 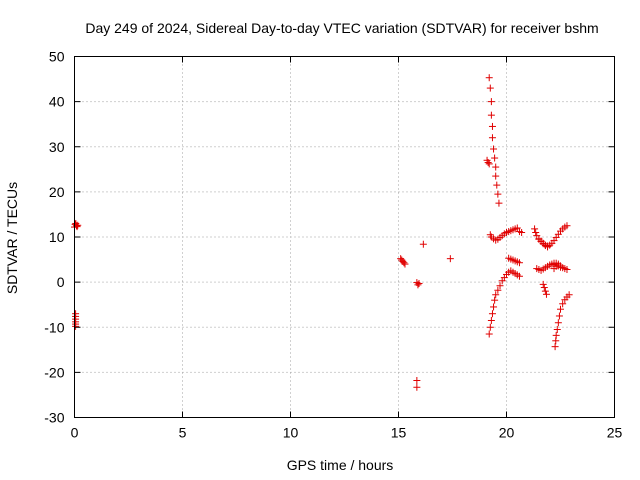 I want to click on y-tick-label: 40, so click(x=57, y=102).